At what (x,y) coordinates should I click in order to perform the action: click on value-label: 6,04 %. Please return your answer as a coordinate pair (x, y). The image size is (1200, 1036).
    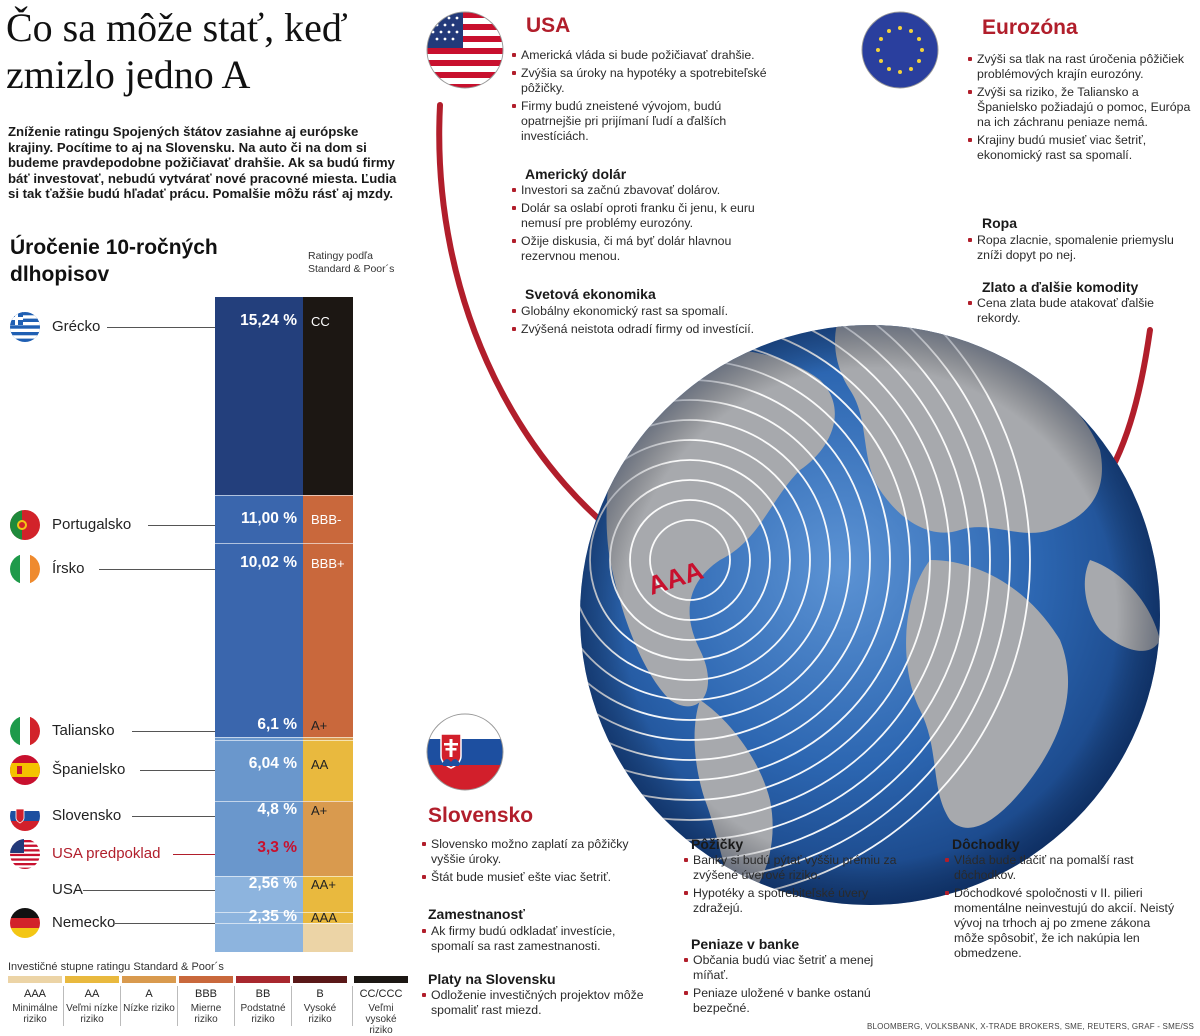
    Looking at the image, I should click on (272, 763).